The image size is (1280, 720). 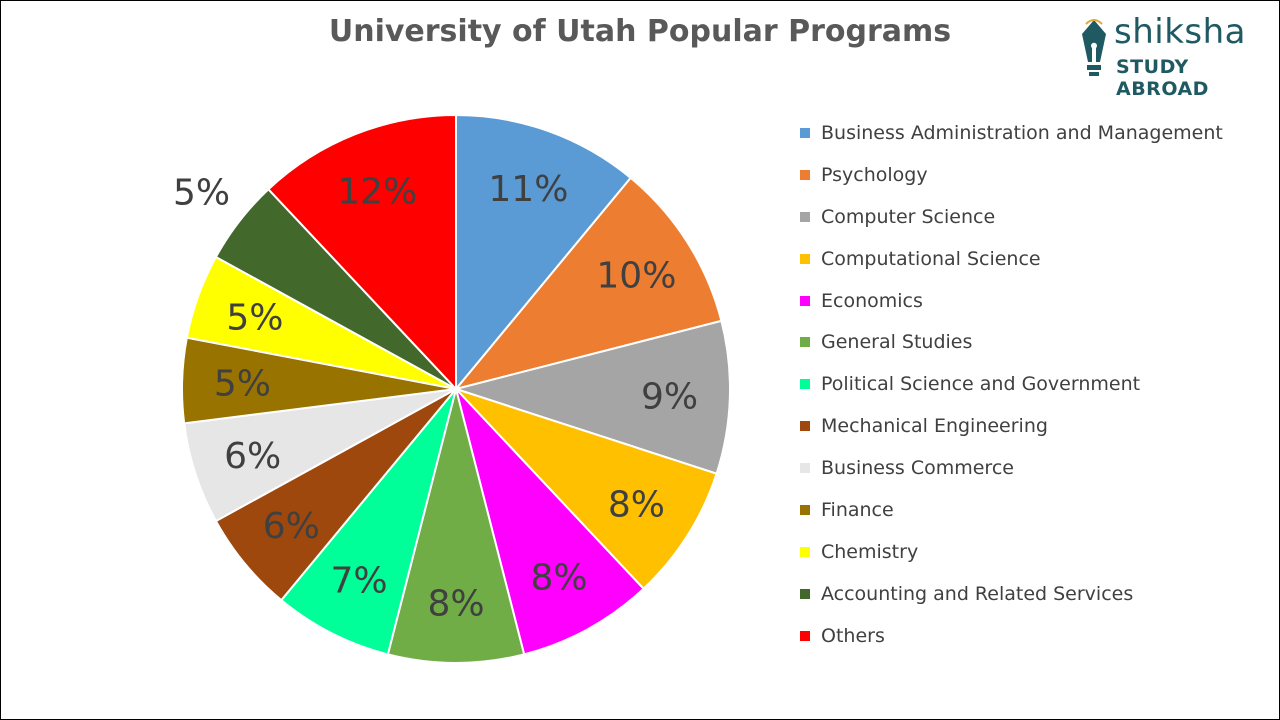 What do you see at coordinates (242, 383) in the screenshot?
I see `data-label-finance: 5%` at bounding box center [242, 383].